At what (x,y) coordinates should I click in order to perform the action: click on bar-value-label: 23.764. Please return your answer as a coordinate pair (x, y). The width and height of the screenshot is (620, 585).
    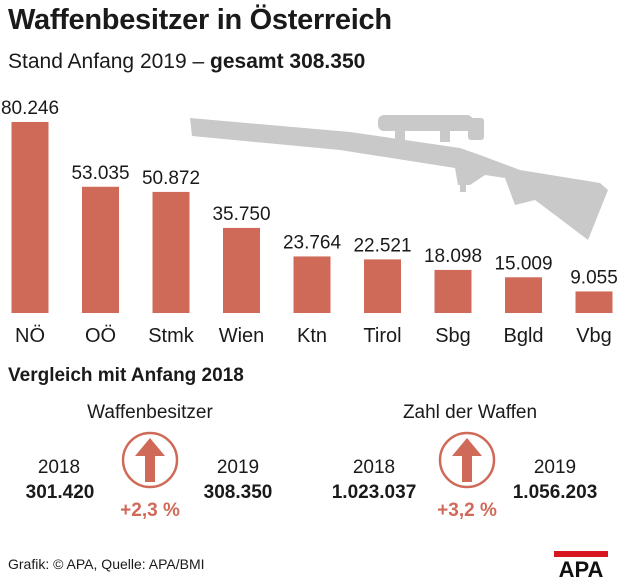
    Looking at the image, I should click on (312, 242).